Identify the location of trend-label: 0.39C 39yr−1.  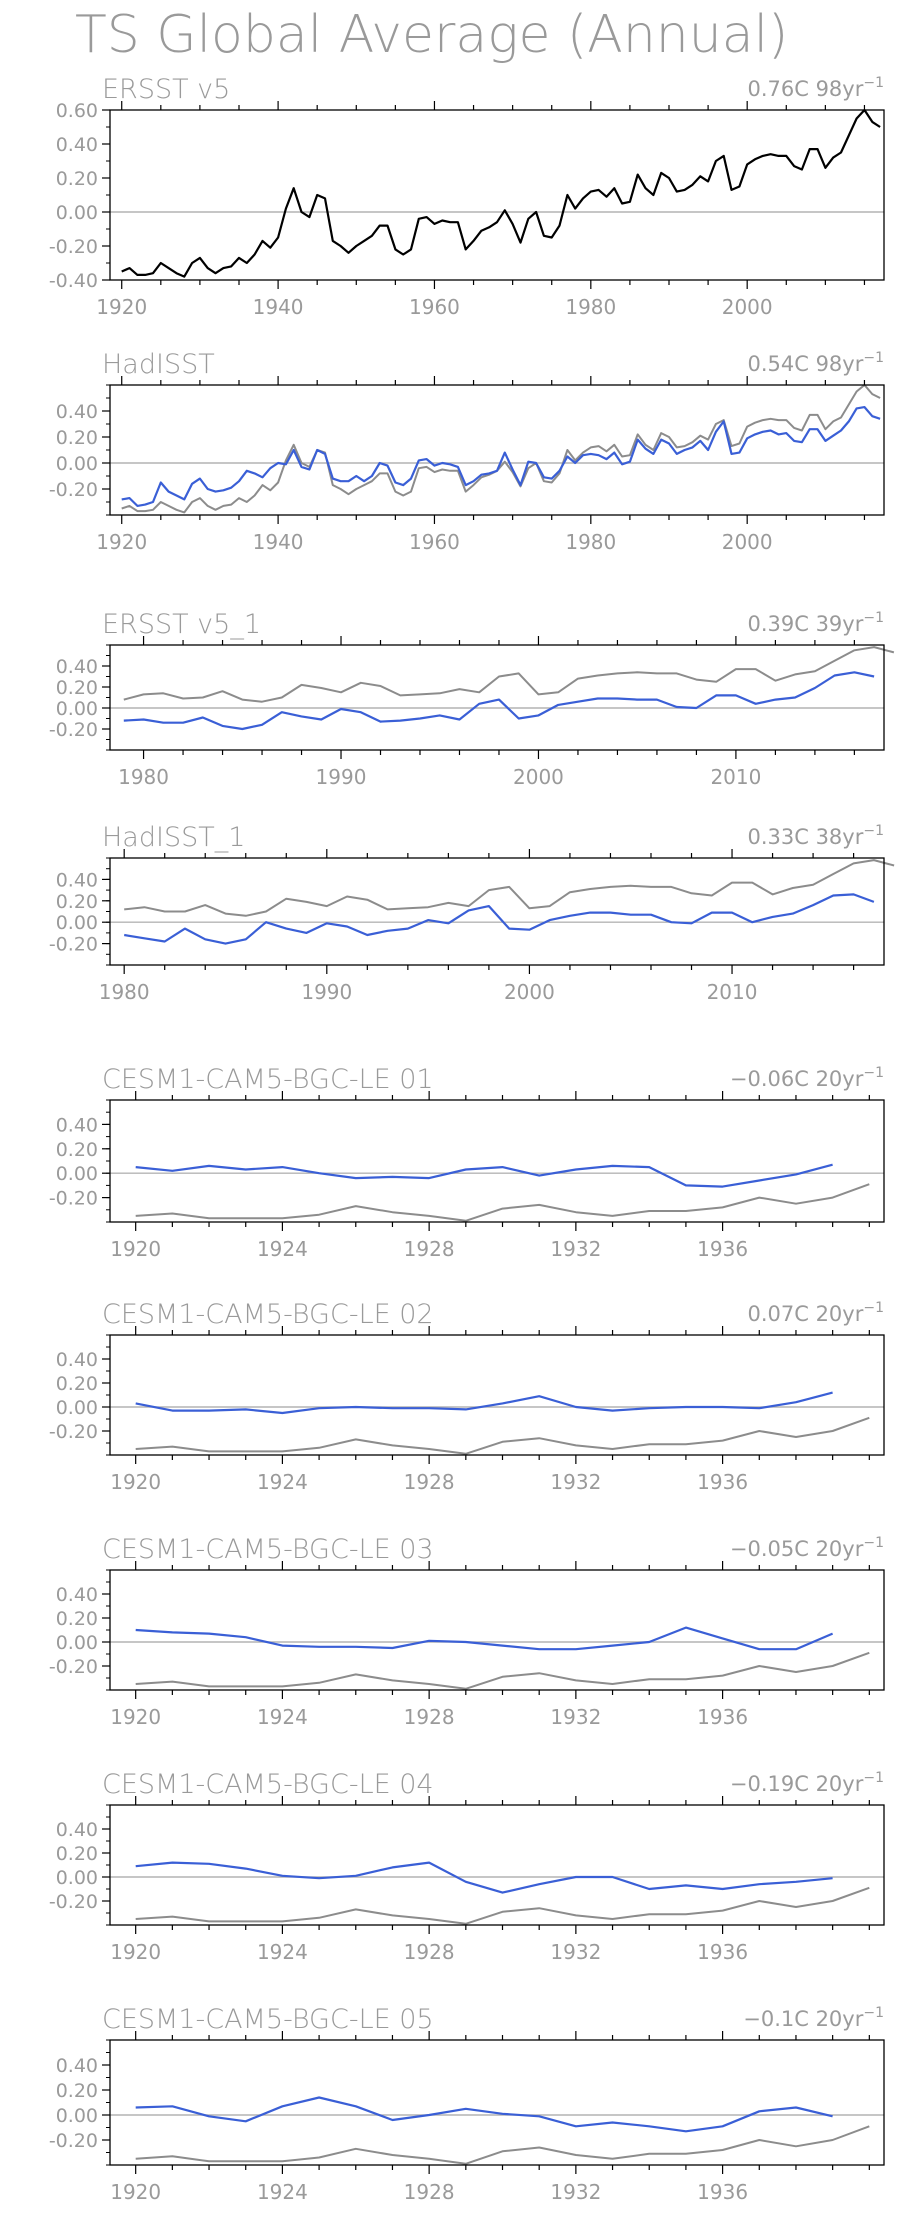
(815, 623).